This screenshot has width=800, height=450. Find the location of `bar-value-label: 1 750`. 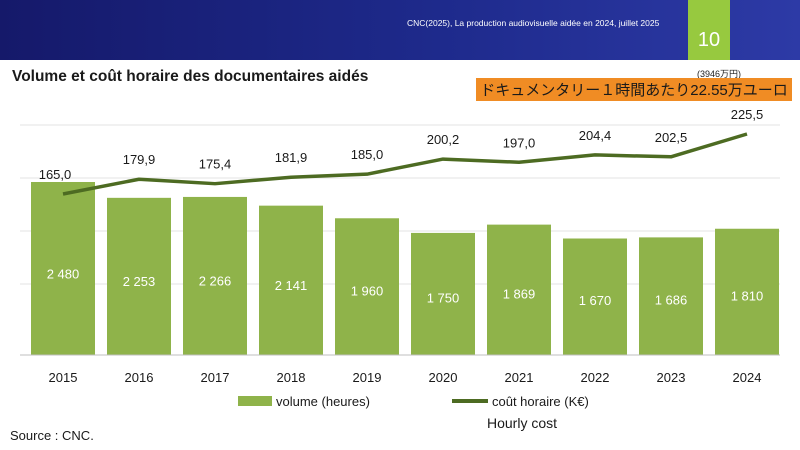

bar-value-label: 1 750 is located at coordinates (443, 298).